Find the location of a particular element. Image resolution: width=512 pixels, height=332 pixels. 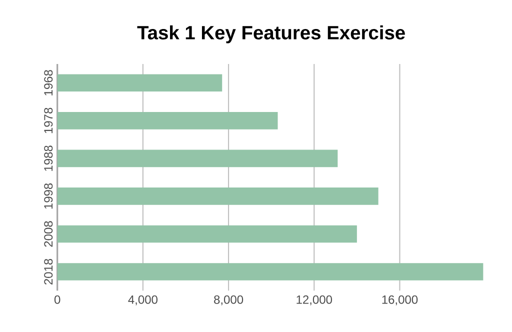

x-tick-label: 16,000 is located at coordinates (400, 300).